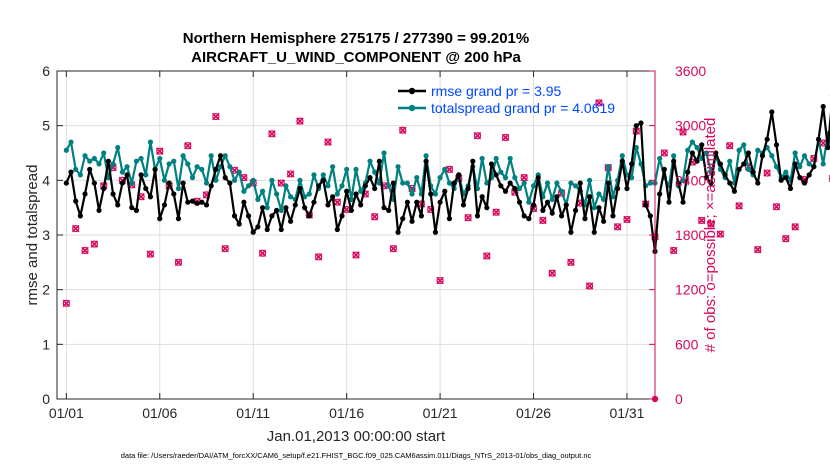  Describe the element at coordinates (32, 235) in the screenshot. I see `y-axis-label-left: rmse and totalspread` at that location.